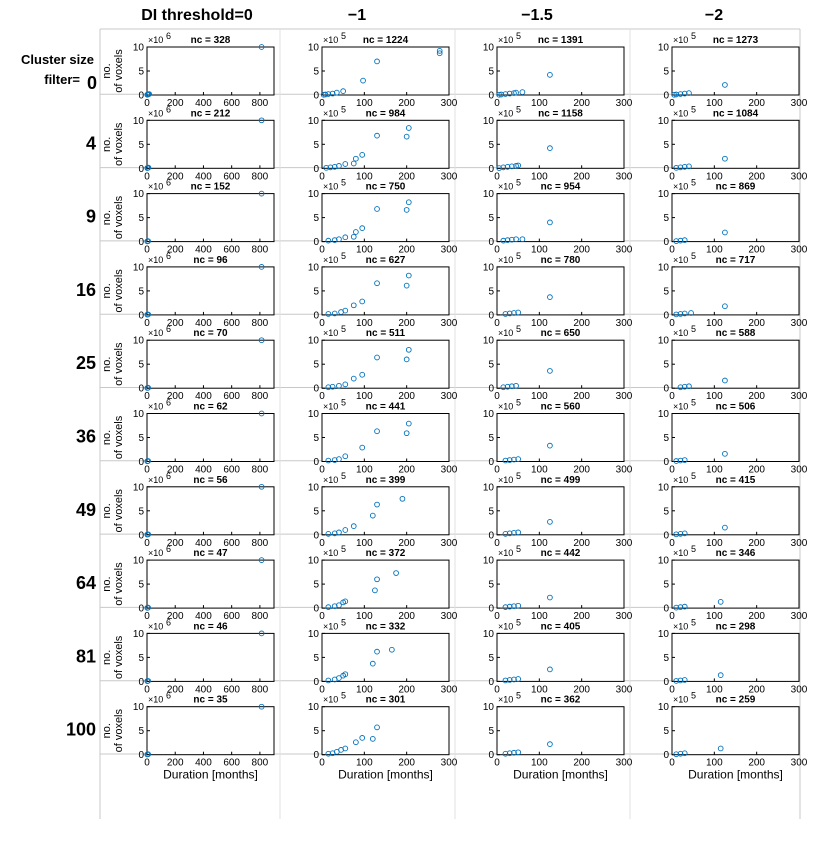  I want to click on panel-title: nc = 650, so click(561, 333).